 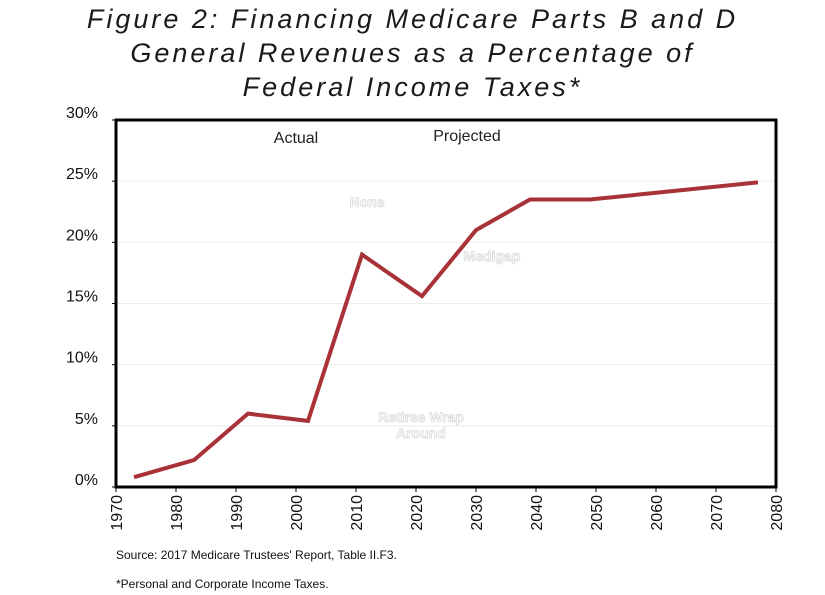 I want to click on chart-annotation: Around, so click(x=421, y=433).